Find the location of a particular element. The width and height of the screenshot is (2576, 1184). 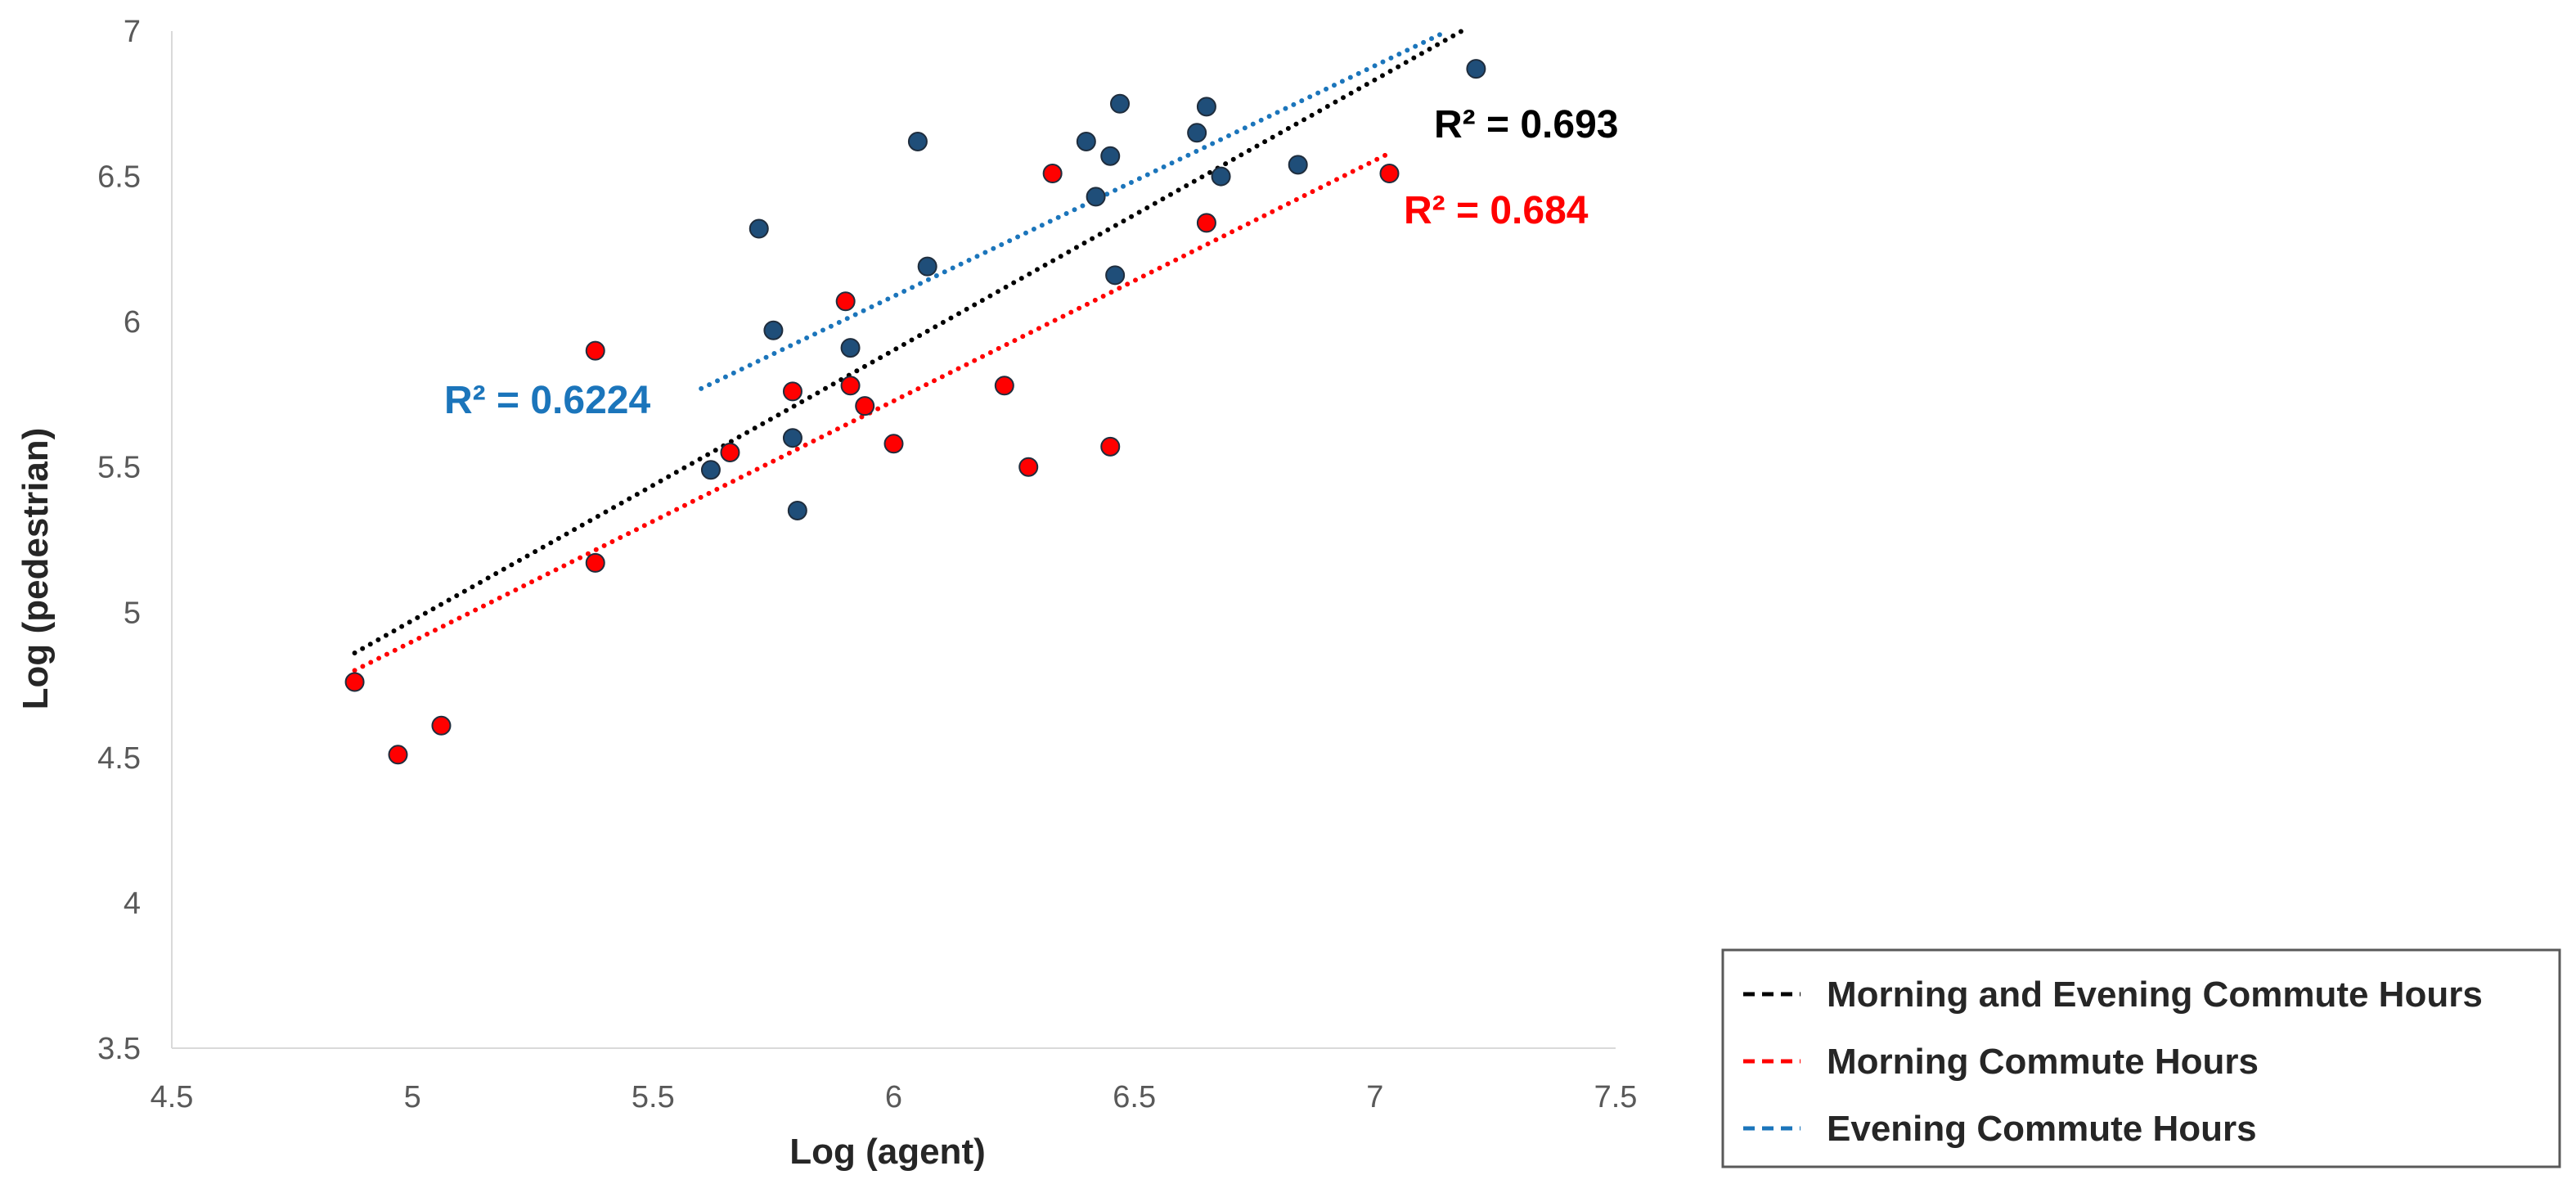

legend-label-combined: Morning and Evening Commute Hours is located at coordinates (2155, 995).